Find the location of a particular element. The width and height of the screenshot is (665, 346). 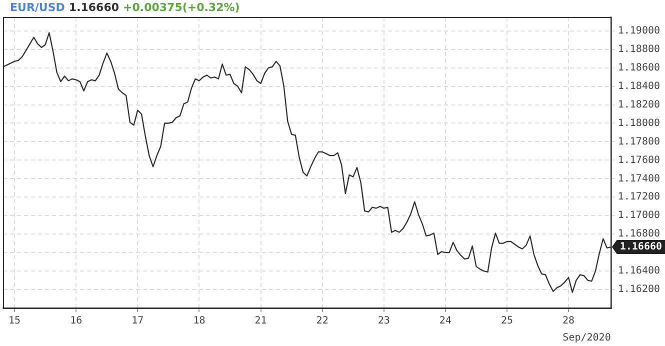

y-tick-label: 1.16800 is located at coordinates (639, 234).